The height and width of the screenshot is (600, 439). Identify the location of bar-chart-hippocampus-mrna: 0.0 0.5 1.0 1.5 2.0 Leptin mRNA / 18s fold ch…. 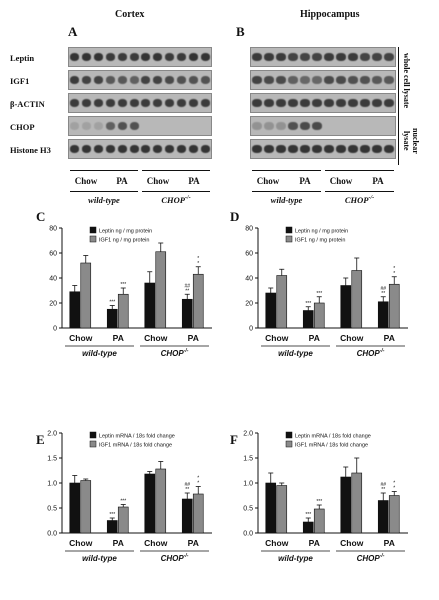
(325, 497).